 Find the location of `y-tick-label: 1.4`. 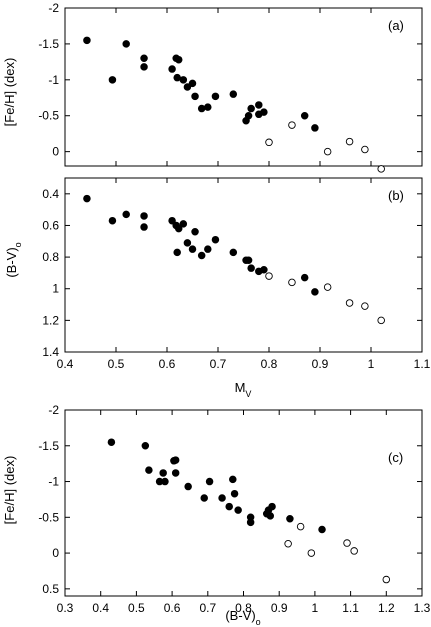

y-tick-label: 1.4 is located at coordinates (50, 352).